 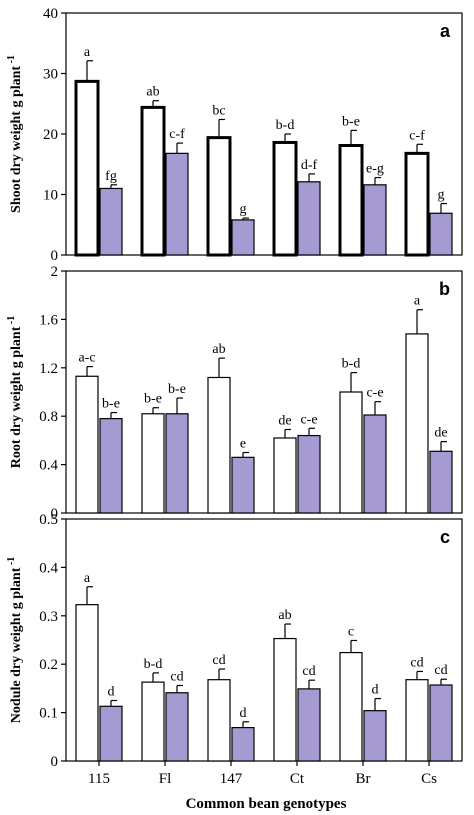 What do you see at coordinates (48, 520) in the screenshot?
I see `y-tick-label: 0.5` at bounding box center [48, 520].